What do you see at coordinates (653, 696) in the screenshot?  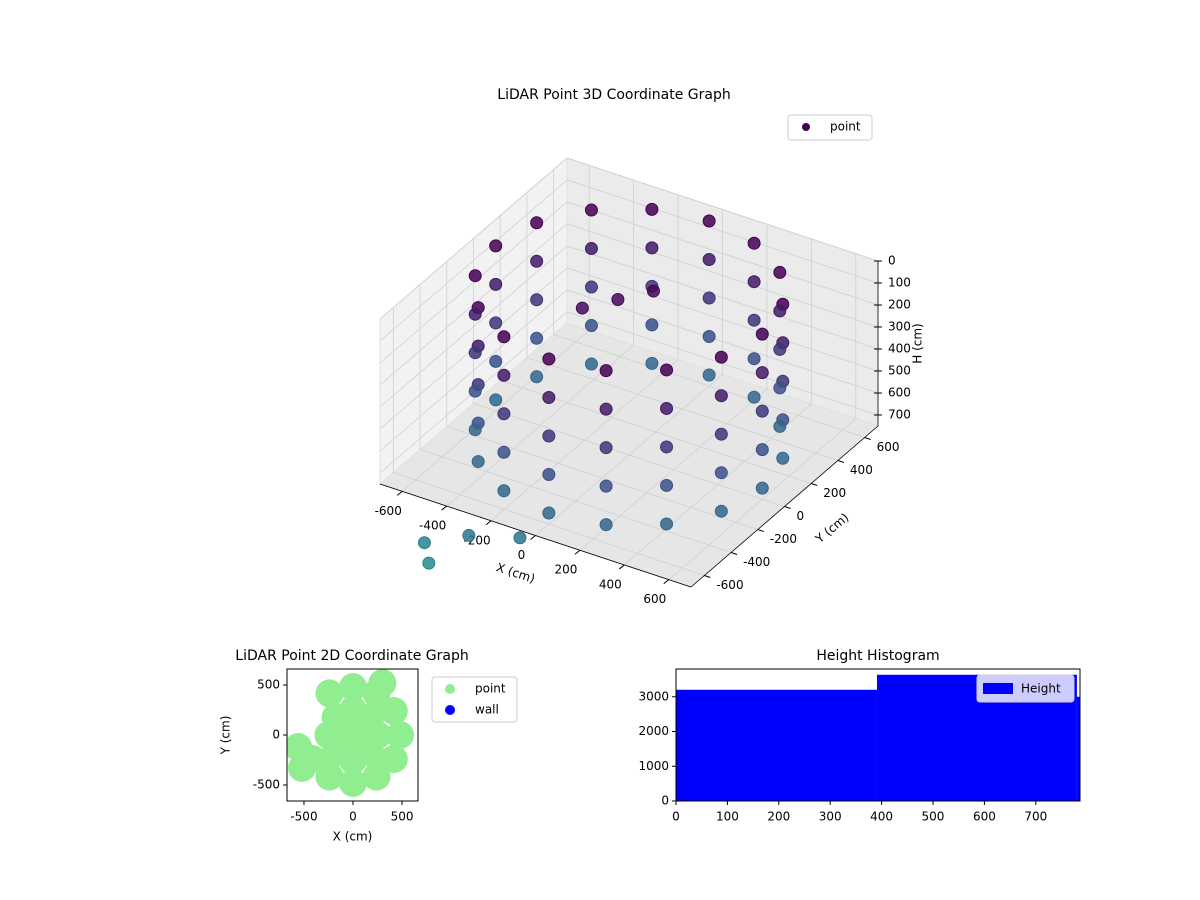 I see `y-tick-label: 3000` at bounding box center [653, 696].